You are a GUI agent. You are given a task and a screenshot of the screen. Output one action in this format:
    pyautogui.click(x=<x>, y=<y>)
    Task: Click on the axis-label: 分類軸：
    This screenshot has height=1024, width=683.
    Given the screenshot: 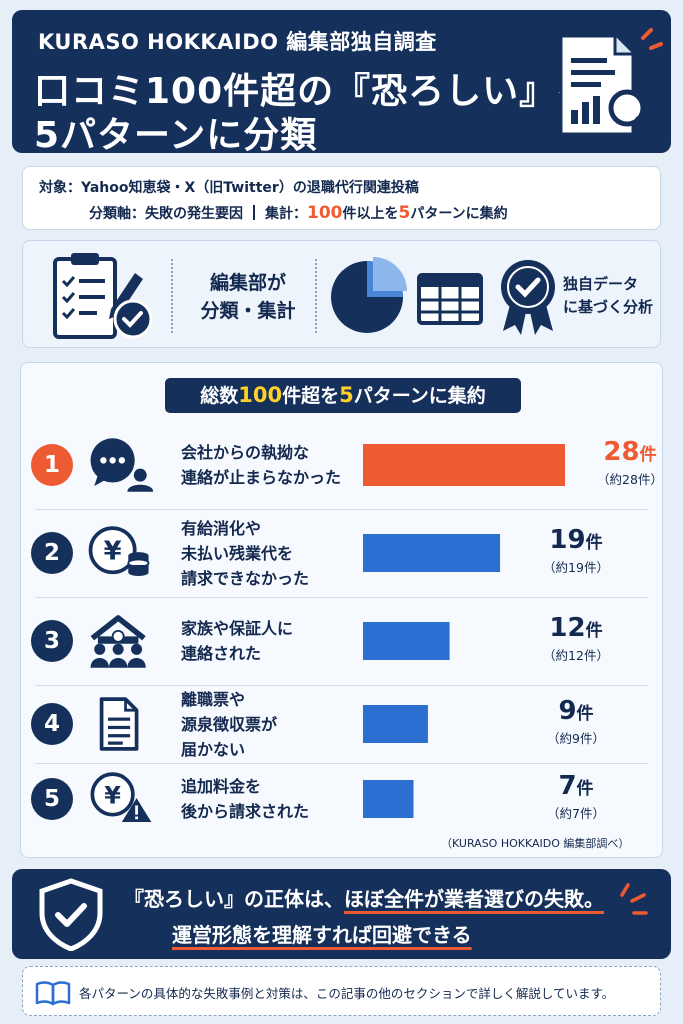 What is the action you would take?
    pyautogui.click(x=117, y=214)
    